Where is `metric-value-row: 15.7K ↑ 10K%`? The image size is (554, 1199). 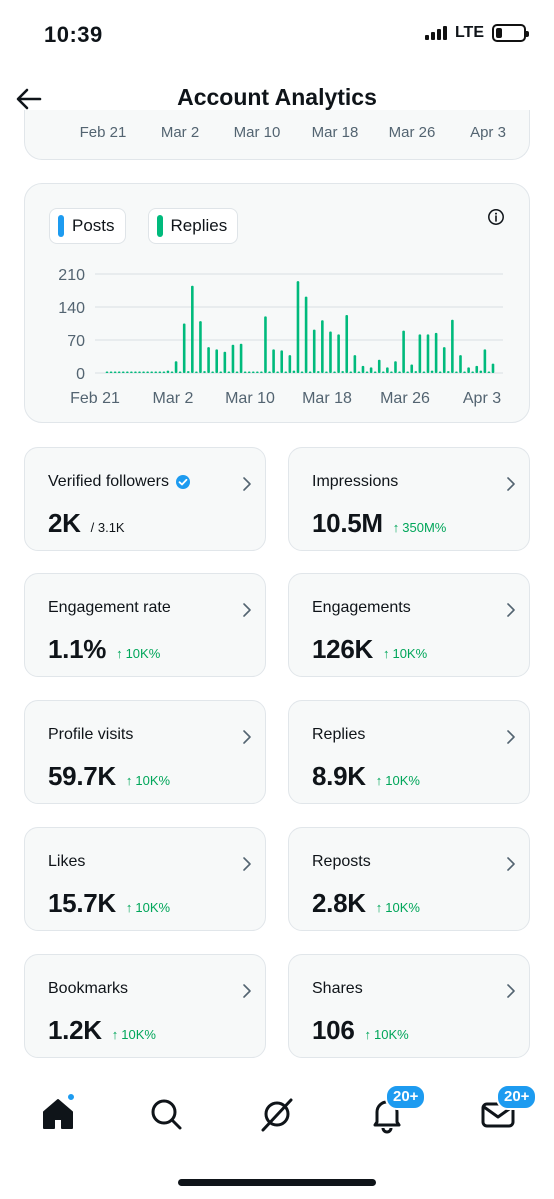 metric-value-row: 15.7K ↑ 10K% is located at coordinates (109, 903).